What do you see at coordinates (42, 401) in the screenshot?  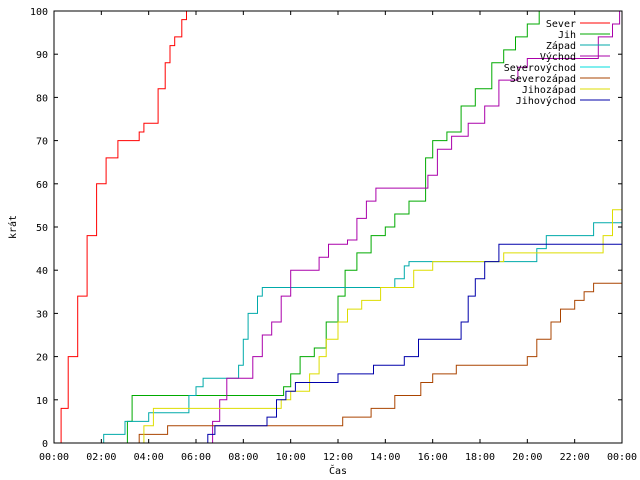 I see `y-tick-label: 10` at bounding box center [42, 401].